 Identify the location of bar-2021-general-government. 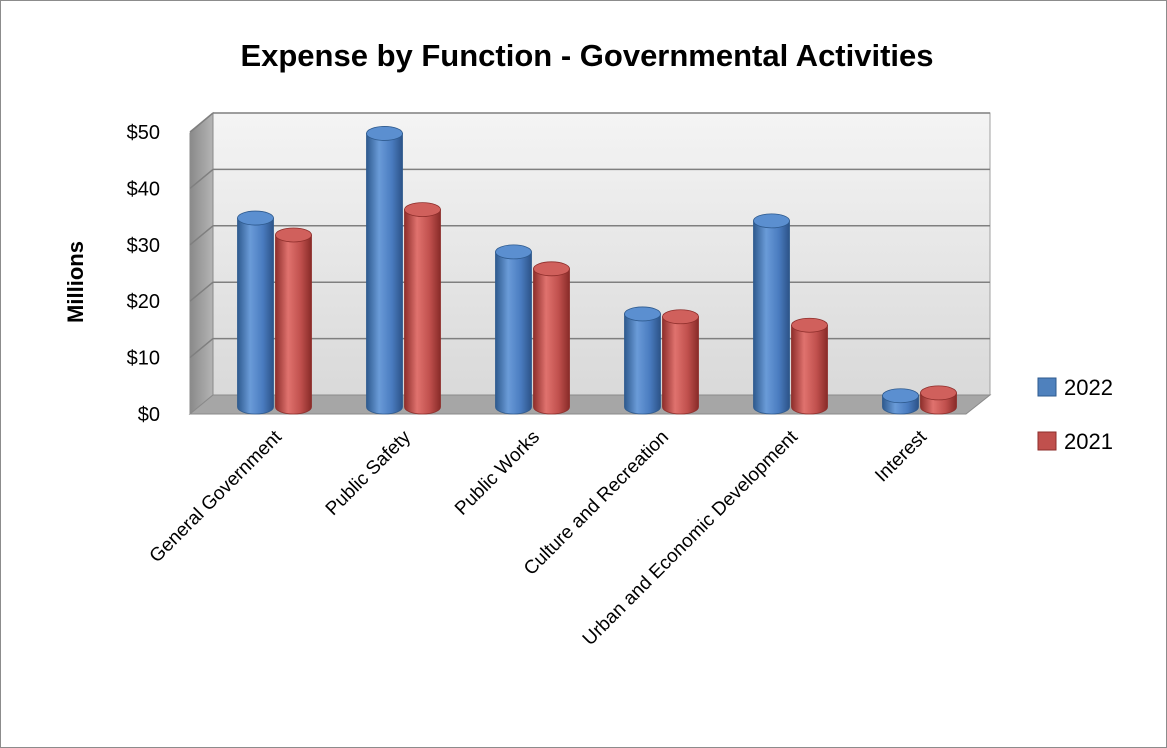
(293, 321).